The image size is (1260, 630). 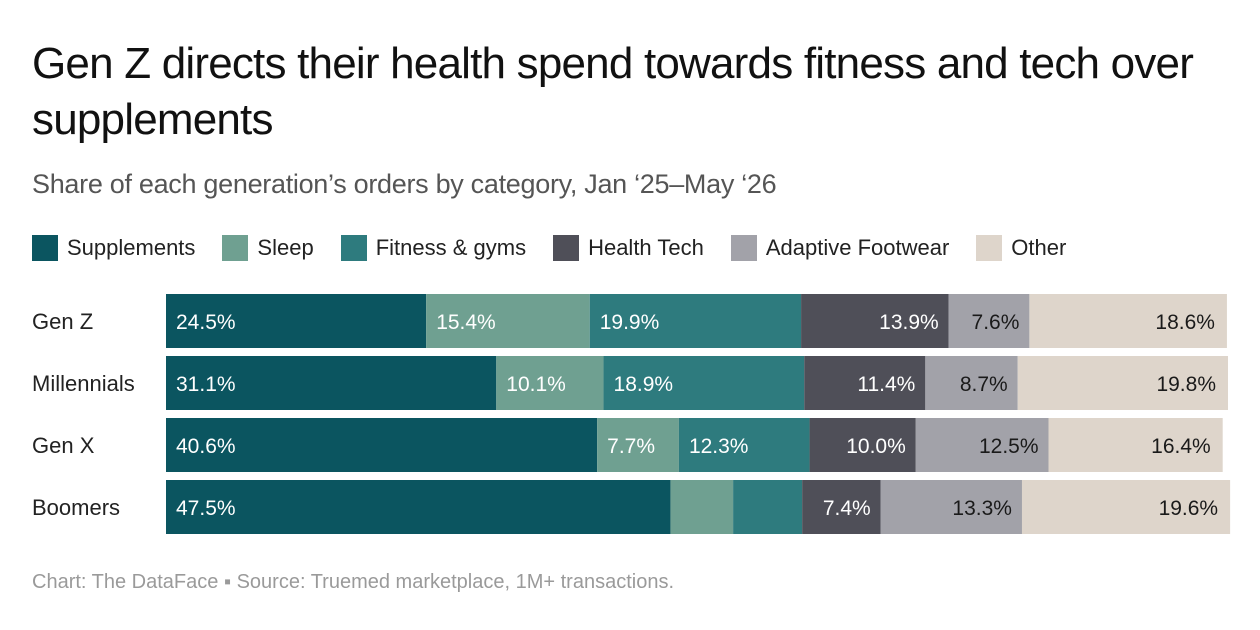 I want to click on legend-item-sleep: Sleep, so click(x=268, y=248).